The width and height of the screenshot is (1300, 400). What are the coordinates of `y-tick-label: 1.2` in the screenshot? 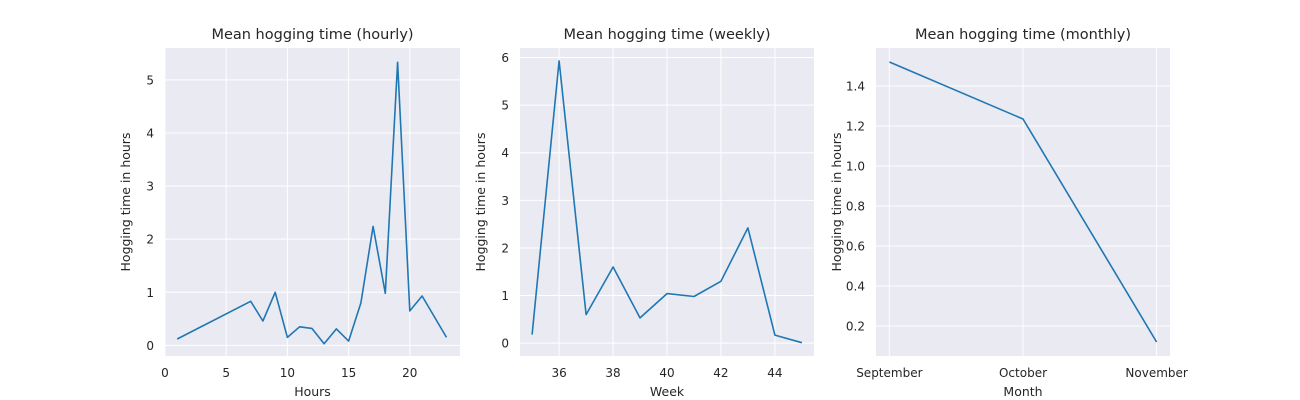 It's located at (855, 127).